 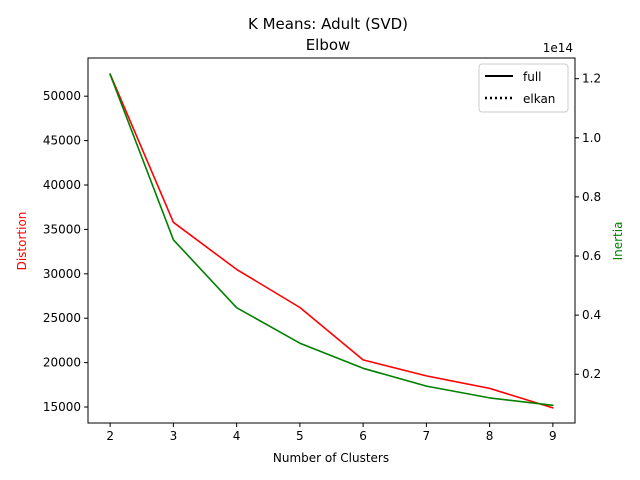 I want to click on legend-full-label: full, so click(x=532, y=77).